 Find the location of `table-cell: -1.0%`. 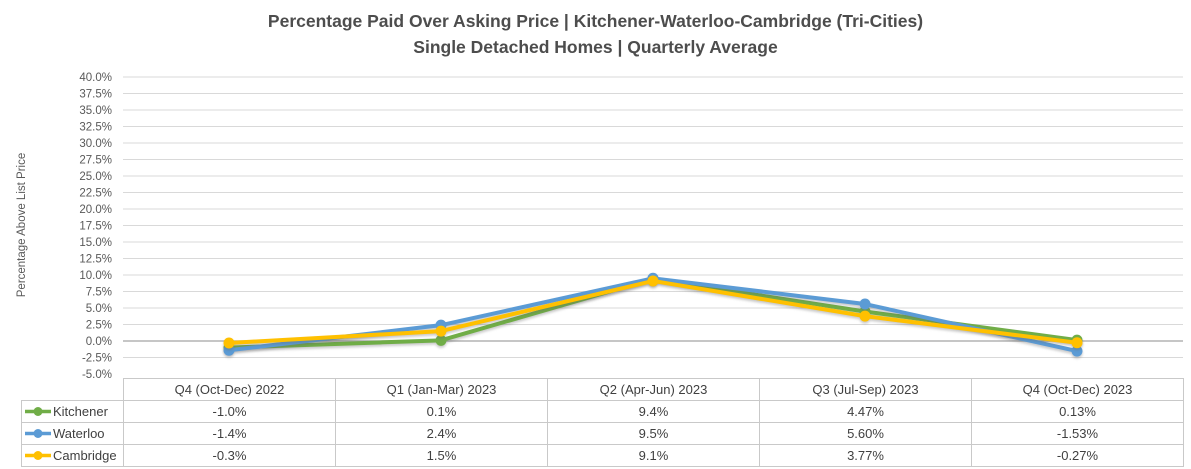

table-cell: -1.0% is located at coordinates (229, 411).